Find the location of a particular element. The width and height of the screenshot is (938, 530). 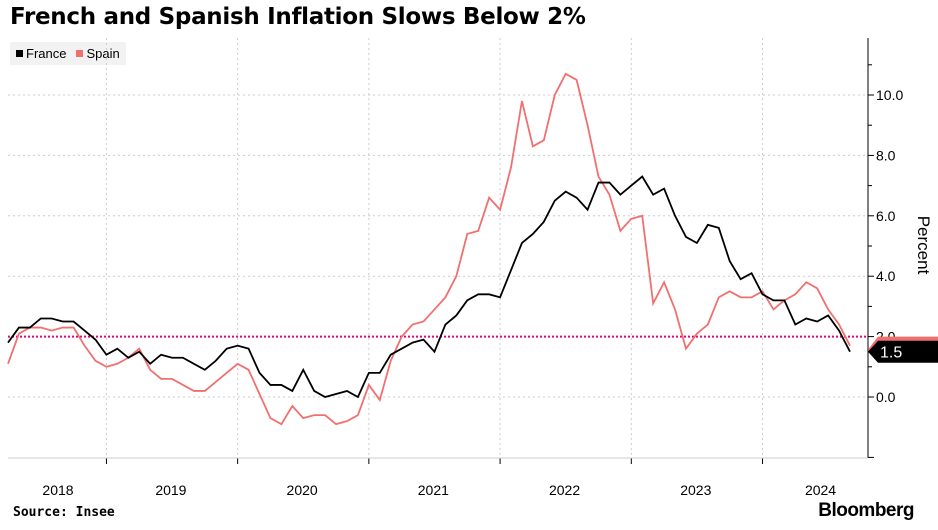

y-tick-label: 4.0 is located at coordinates (886, 276).